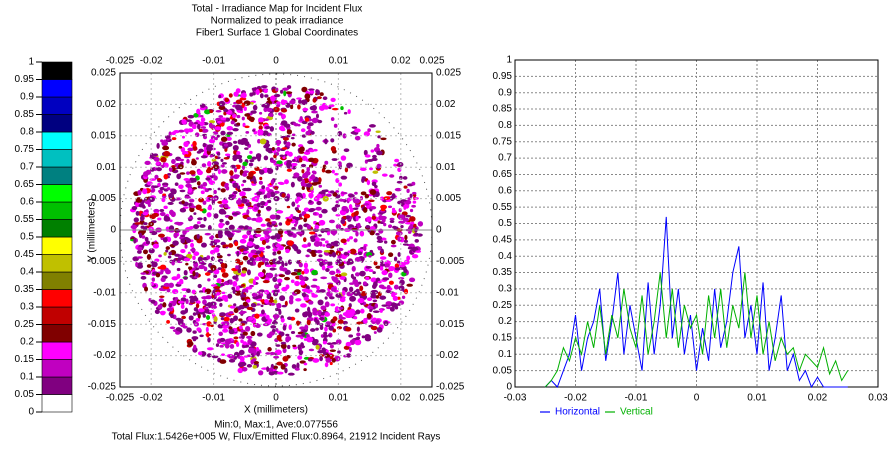 Image resolution: width=890 pixels, height=451 pixels. Describe the element at coordinates (505, 92) in the screenshot. I see `y-tick-label: 0.9` at that location.